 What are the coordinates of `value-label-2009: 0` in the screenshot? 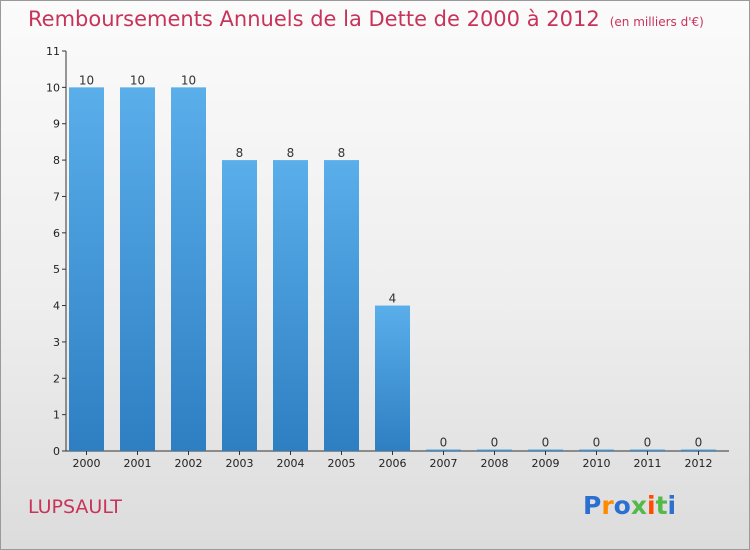 It's located at (546, 443).